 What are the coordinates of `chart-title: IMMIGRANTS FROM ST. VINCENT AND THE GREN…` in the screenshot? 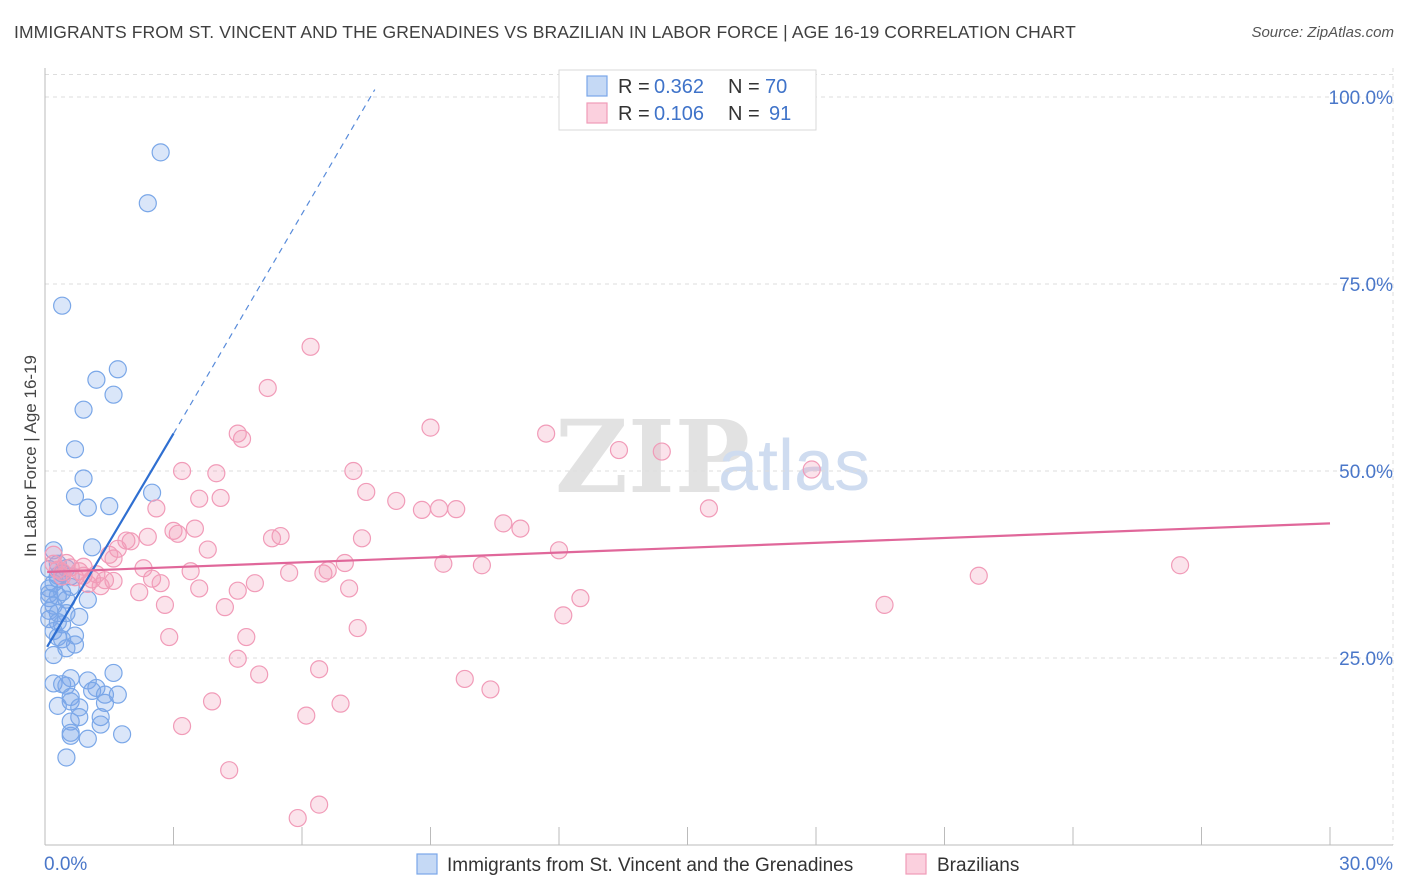 It's located at (545, 32).